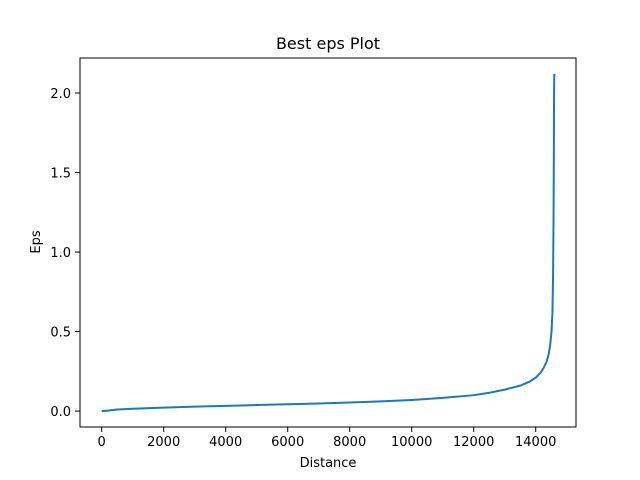  What do you see at coordinates (225, 442) in the screenshot?
I see `x-tick-label: 4000` at bounding box center [225, 442].